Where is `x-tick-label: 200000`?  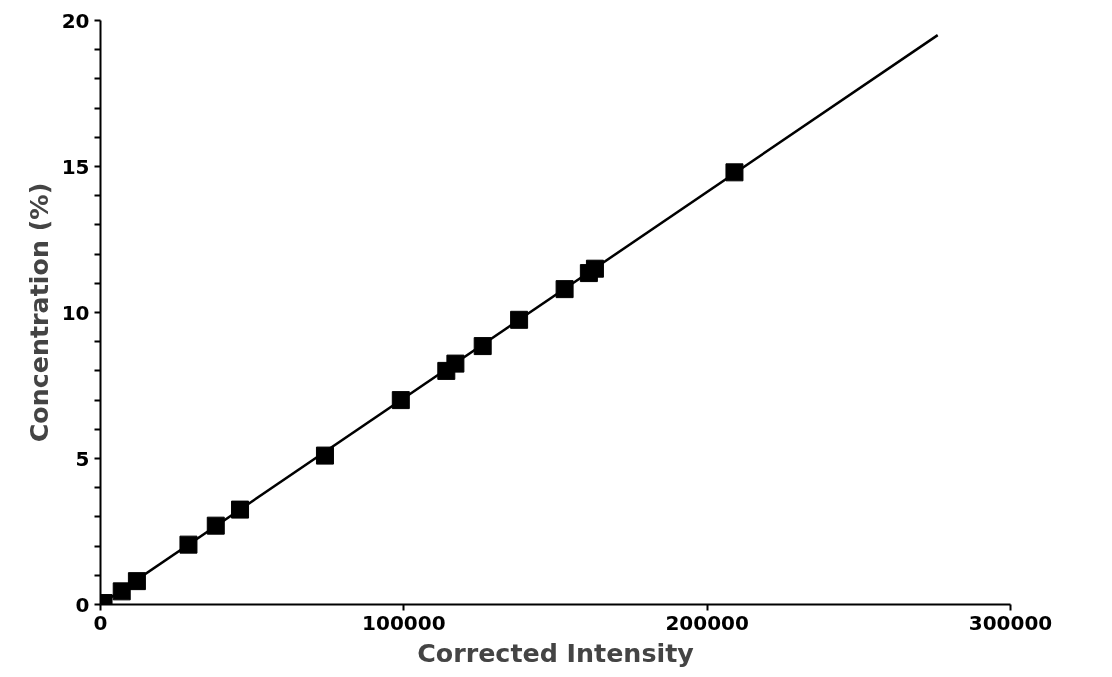
x-tick-label: 200000 is located at coordinates (707, 622).